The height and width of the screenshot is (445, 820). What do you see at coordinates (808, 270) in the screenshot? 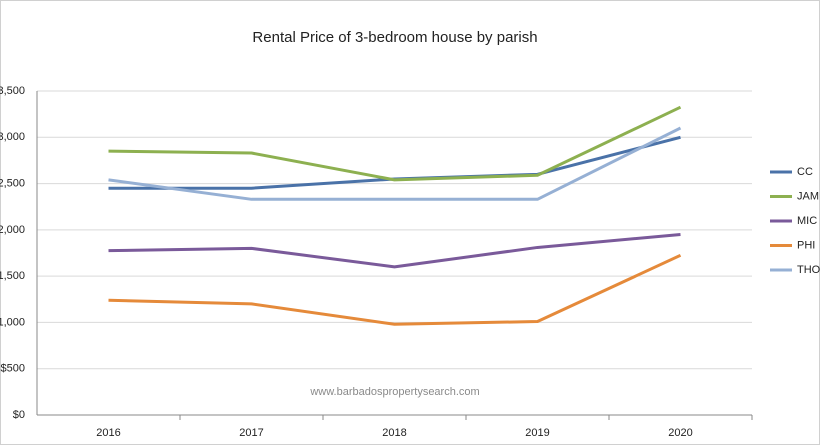
I see `legend-label: THO` at bounding box center [808, 270].